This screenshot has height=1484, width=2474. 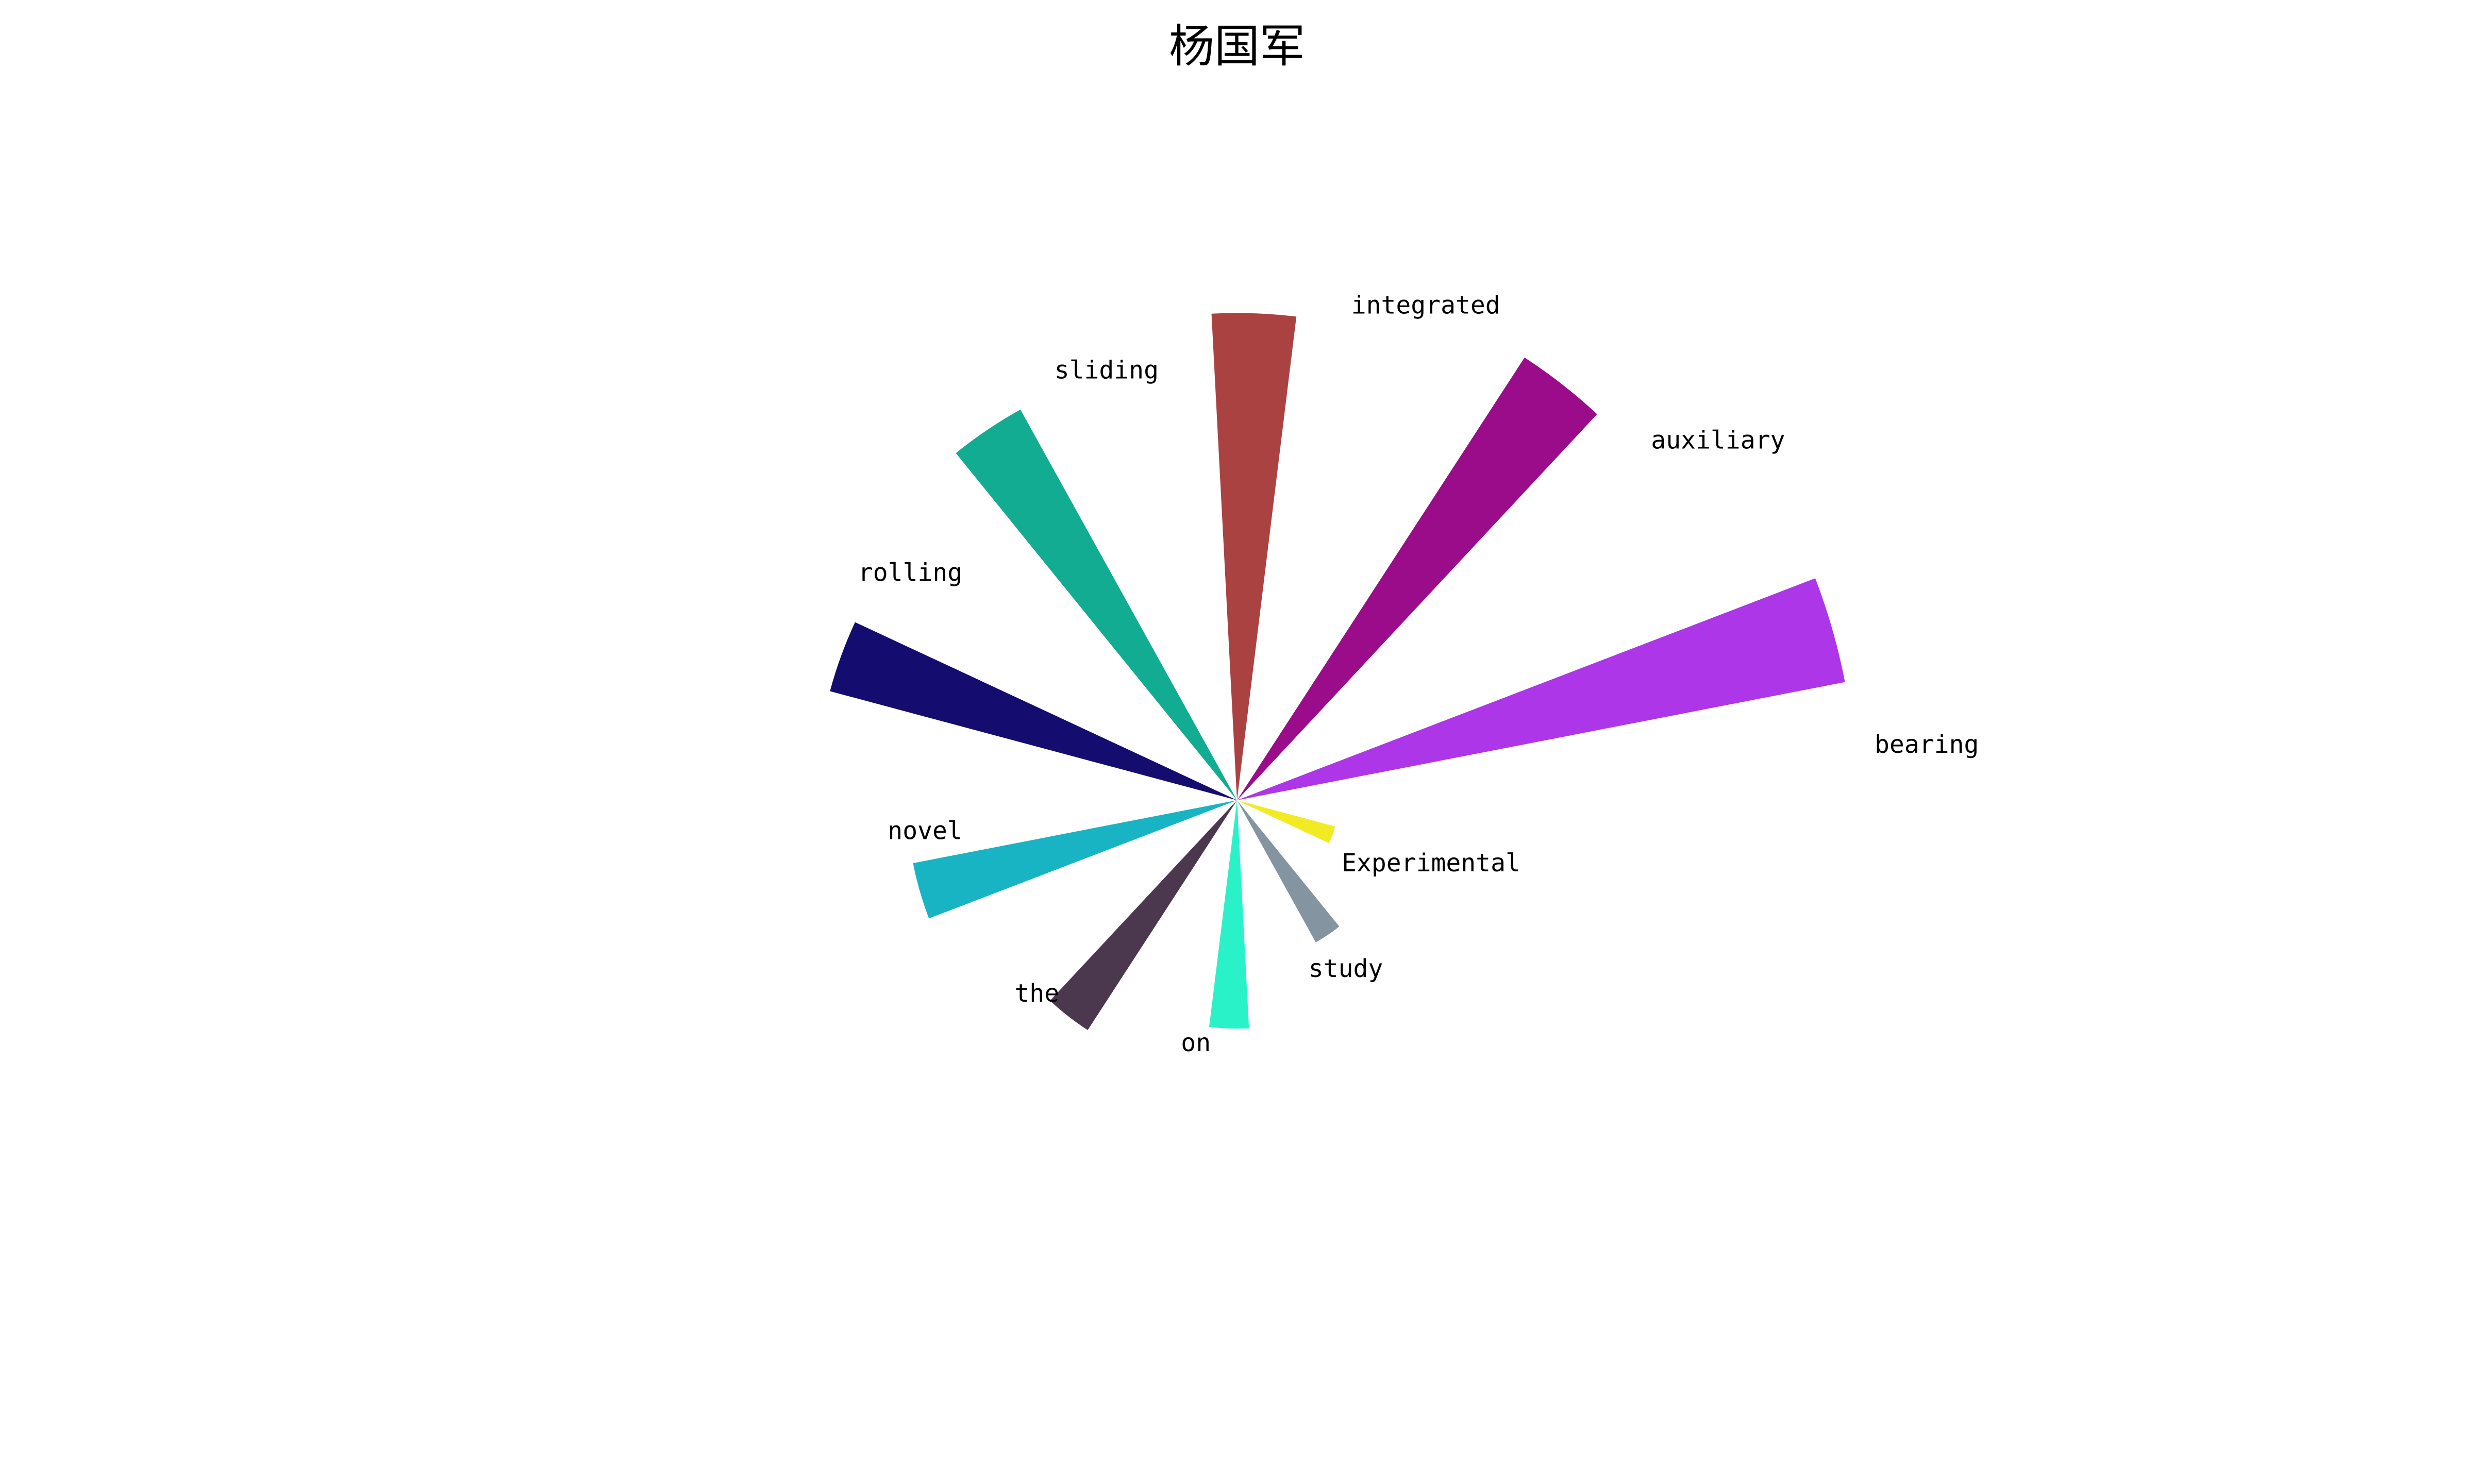 I want to click on wedge-sliding, so click(x=1096, y=604).